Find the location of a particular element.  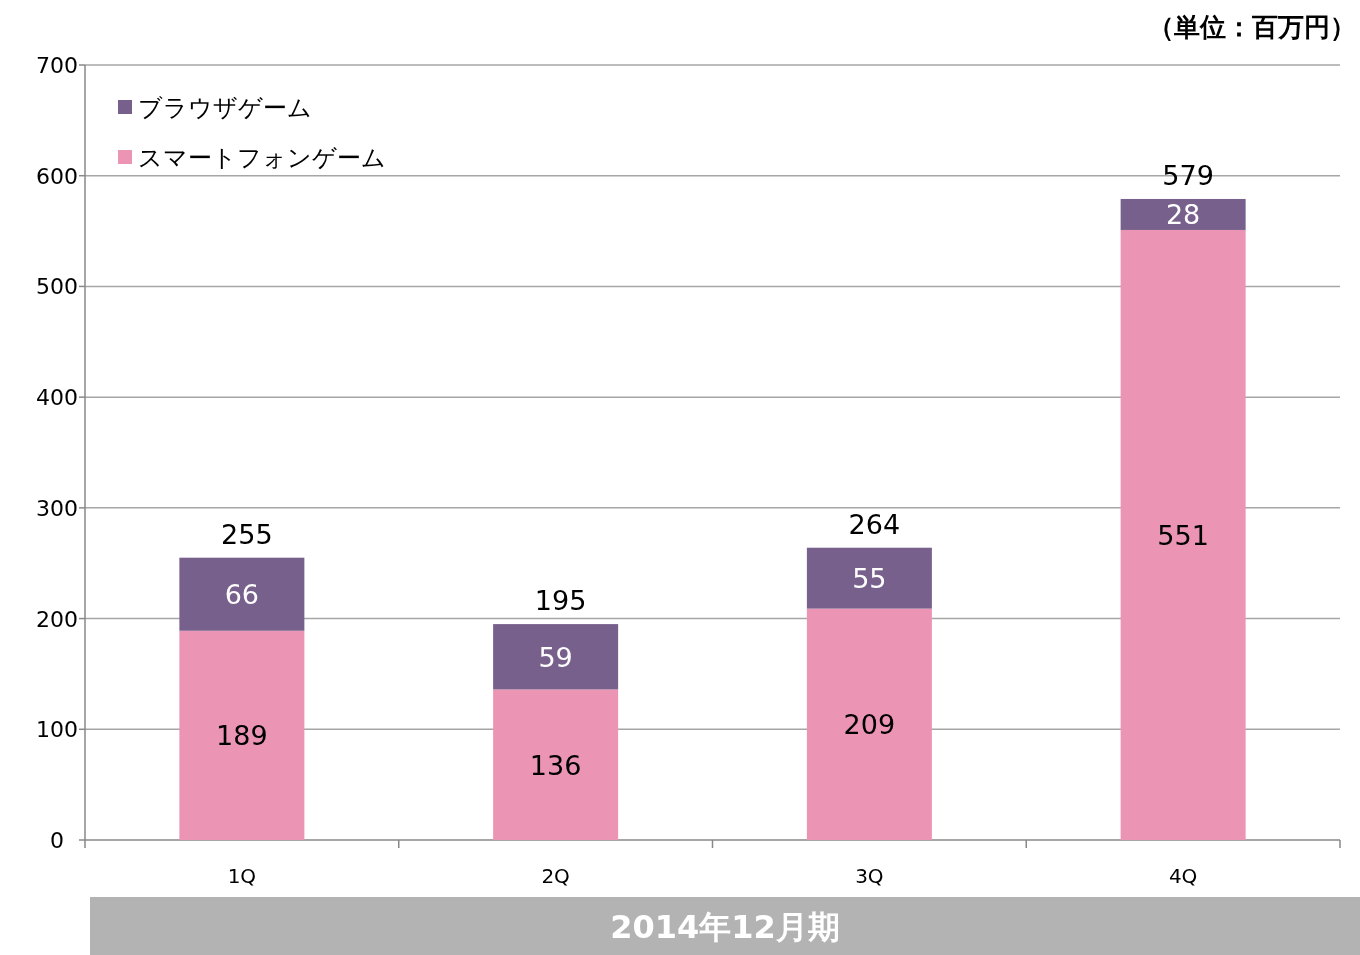

data-label: 55 is located at coordinates (869, 579).